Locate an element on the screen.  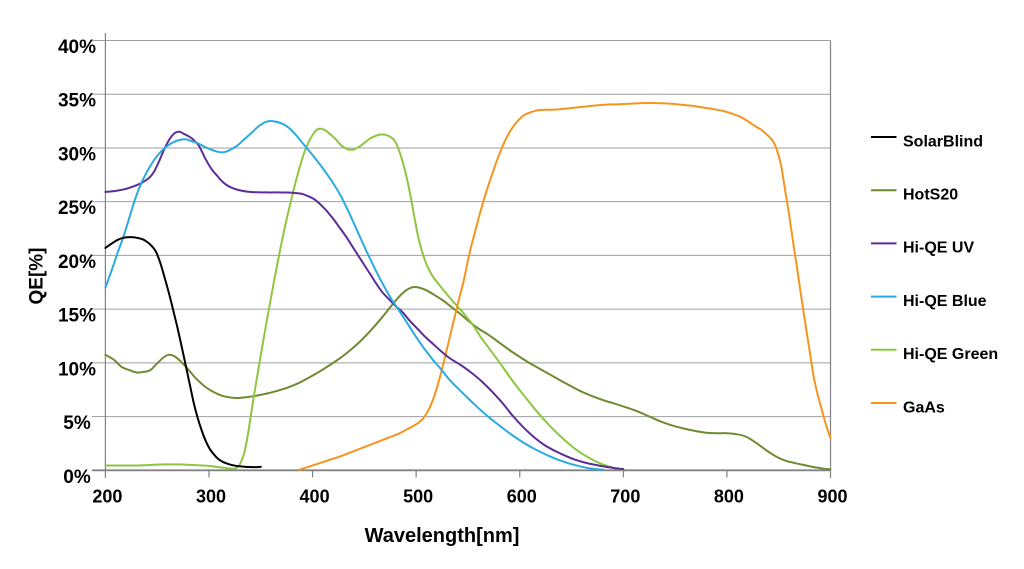
svg-text: 5% is located at coordinates (77, 423).